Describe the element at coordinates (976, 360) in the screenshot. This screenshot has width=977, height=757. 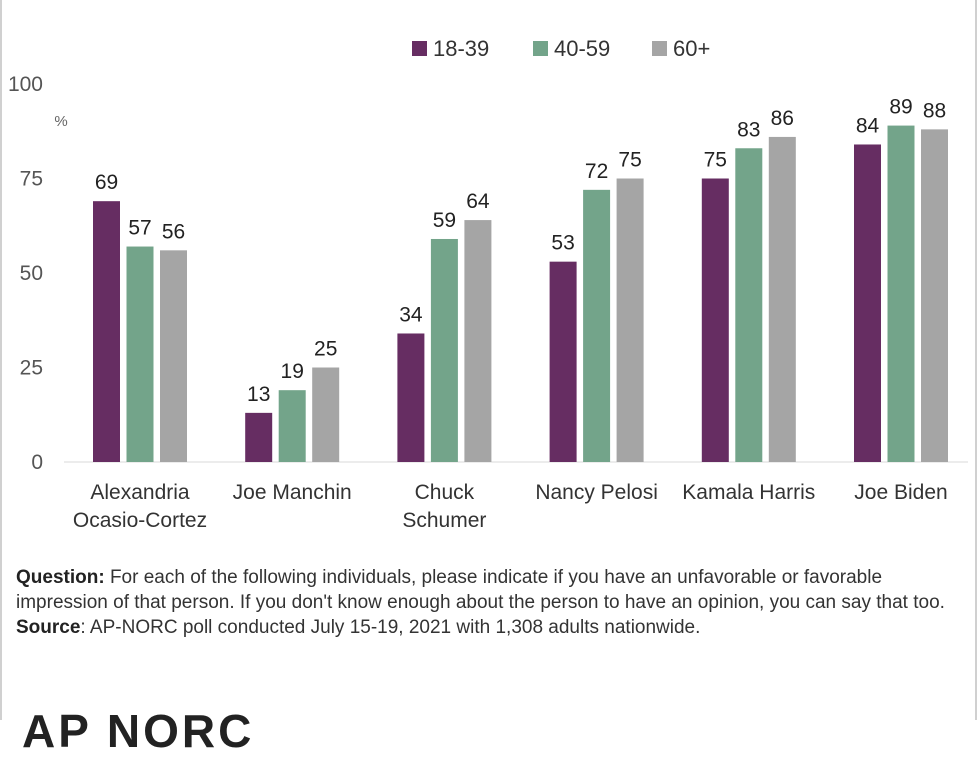
I see `right-border` at that location.